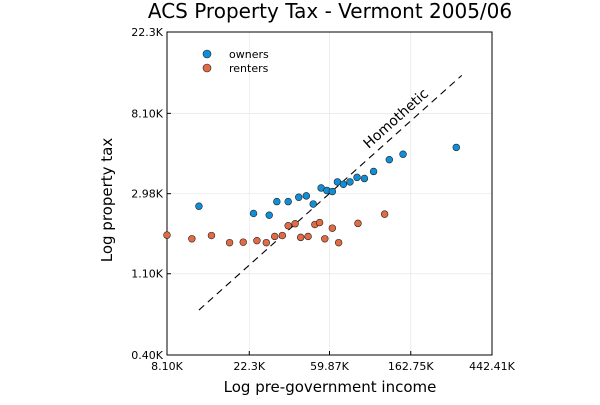  Describe the element at coordinates (147, 355) in the screenshot. I see `y-tick-label: 0.40K` at that location.